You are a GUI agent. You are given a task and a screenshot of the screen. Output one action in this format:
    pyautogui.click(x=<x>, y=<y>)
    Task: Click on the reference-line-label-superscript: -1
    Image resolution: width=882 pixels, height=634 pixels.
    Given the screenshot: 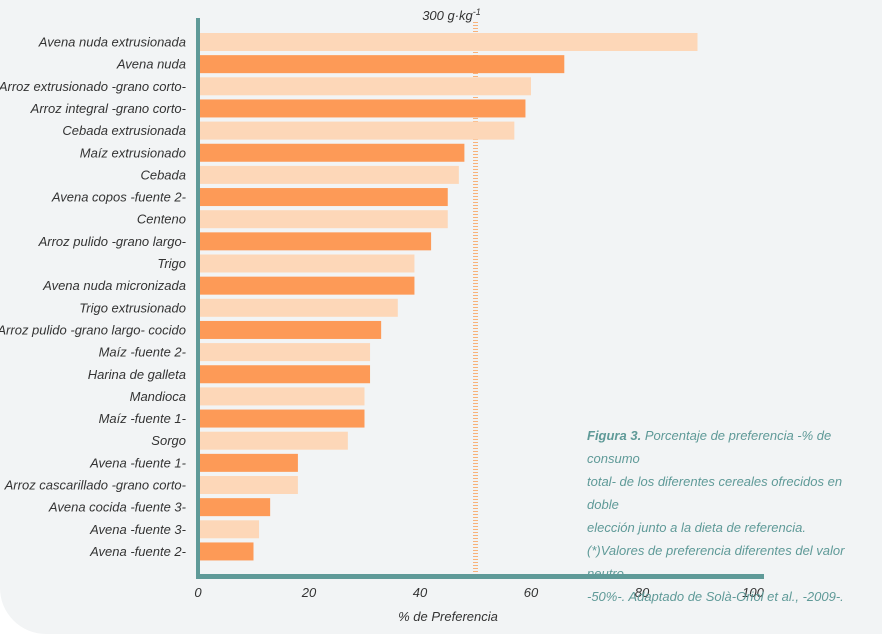 What is the action you would take?
    pyautogui.click(x=477, y=12)
    